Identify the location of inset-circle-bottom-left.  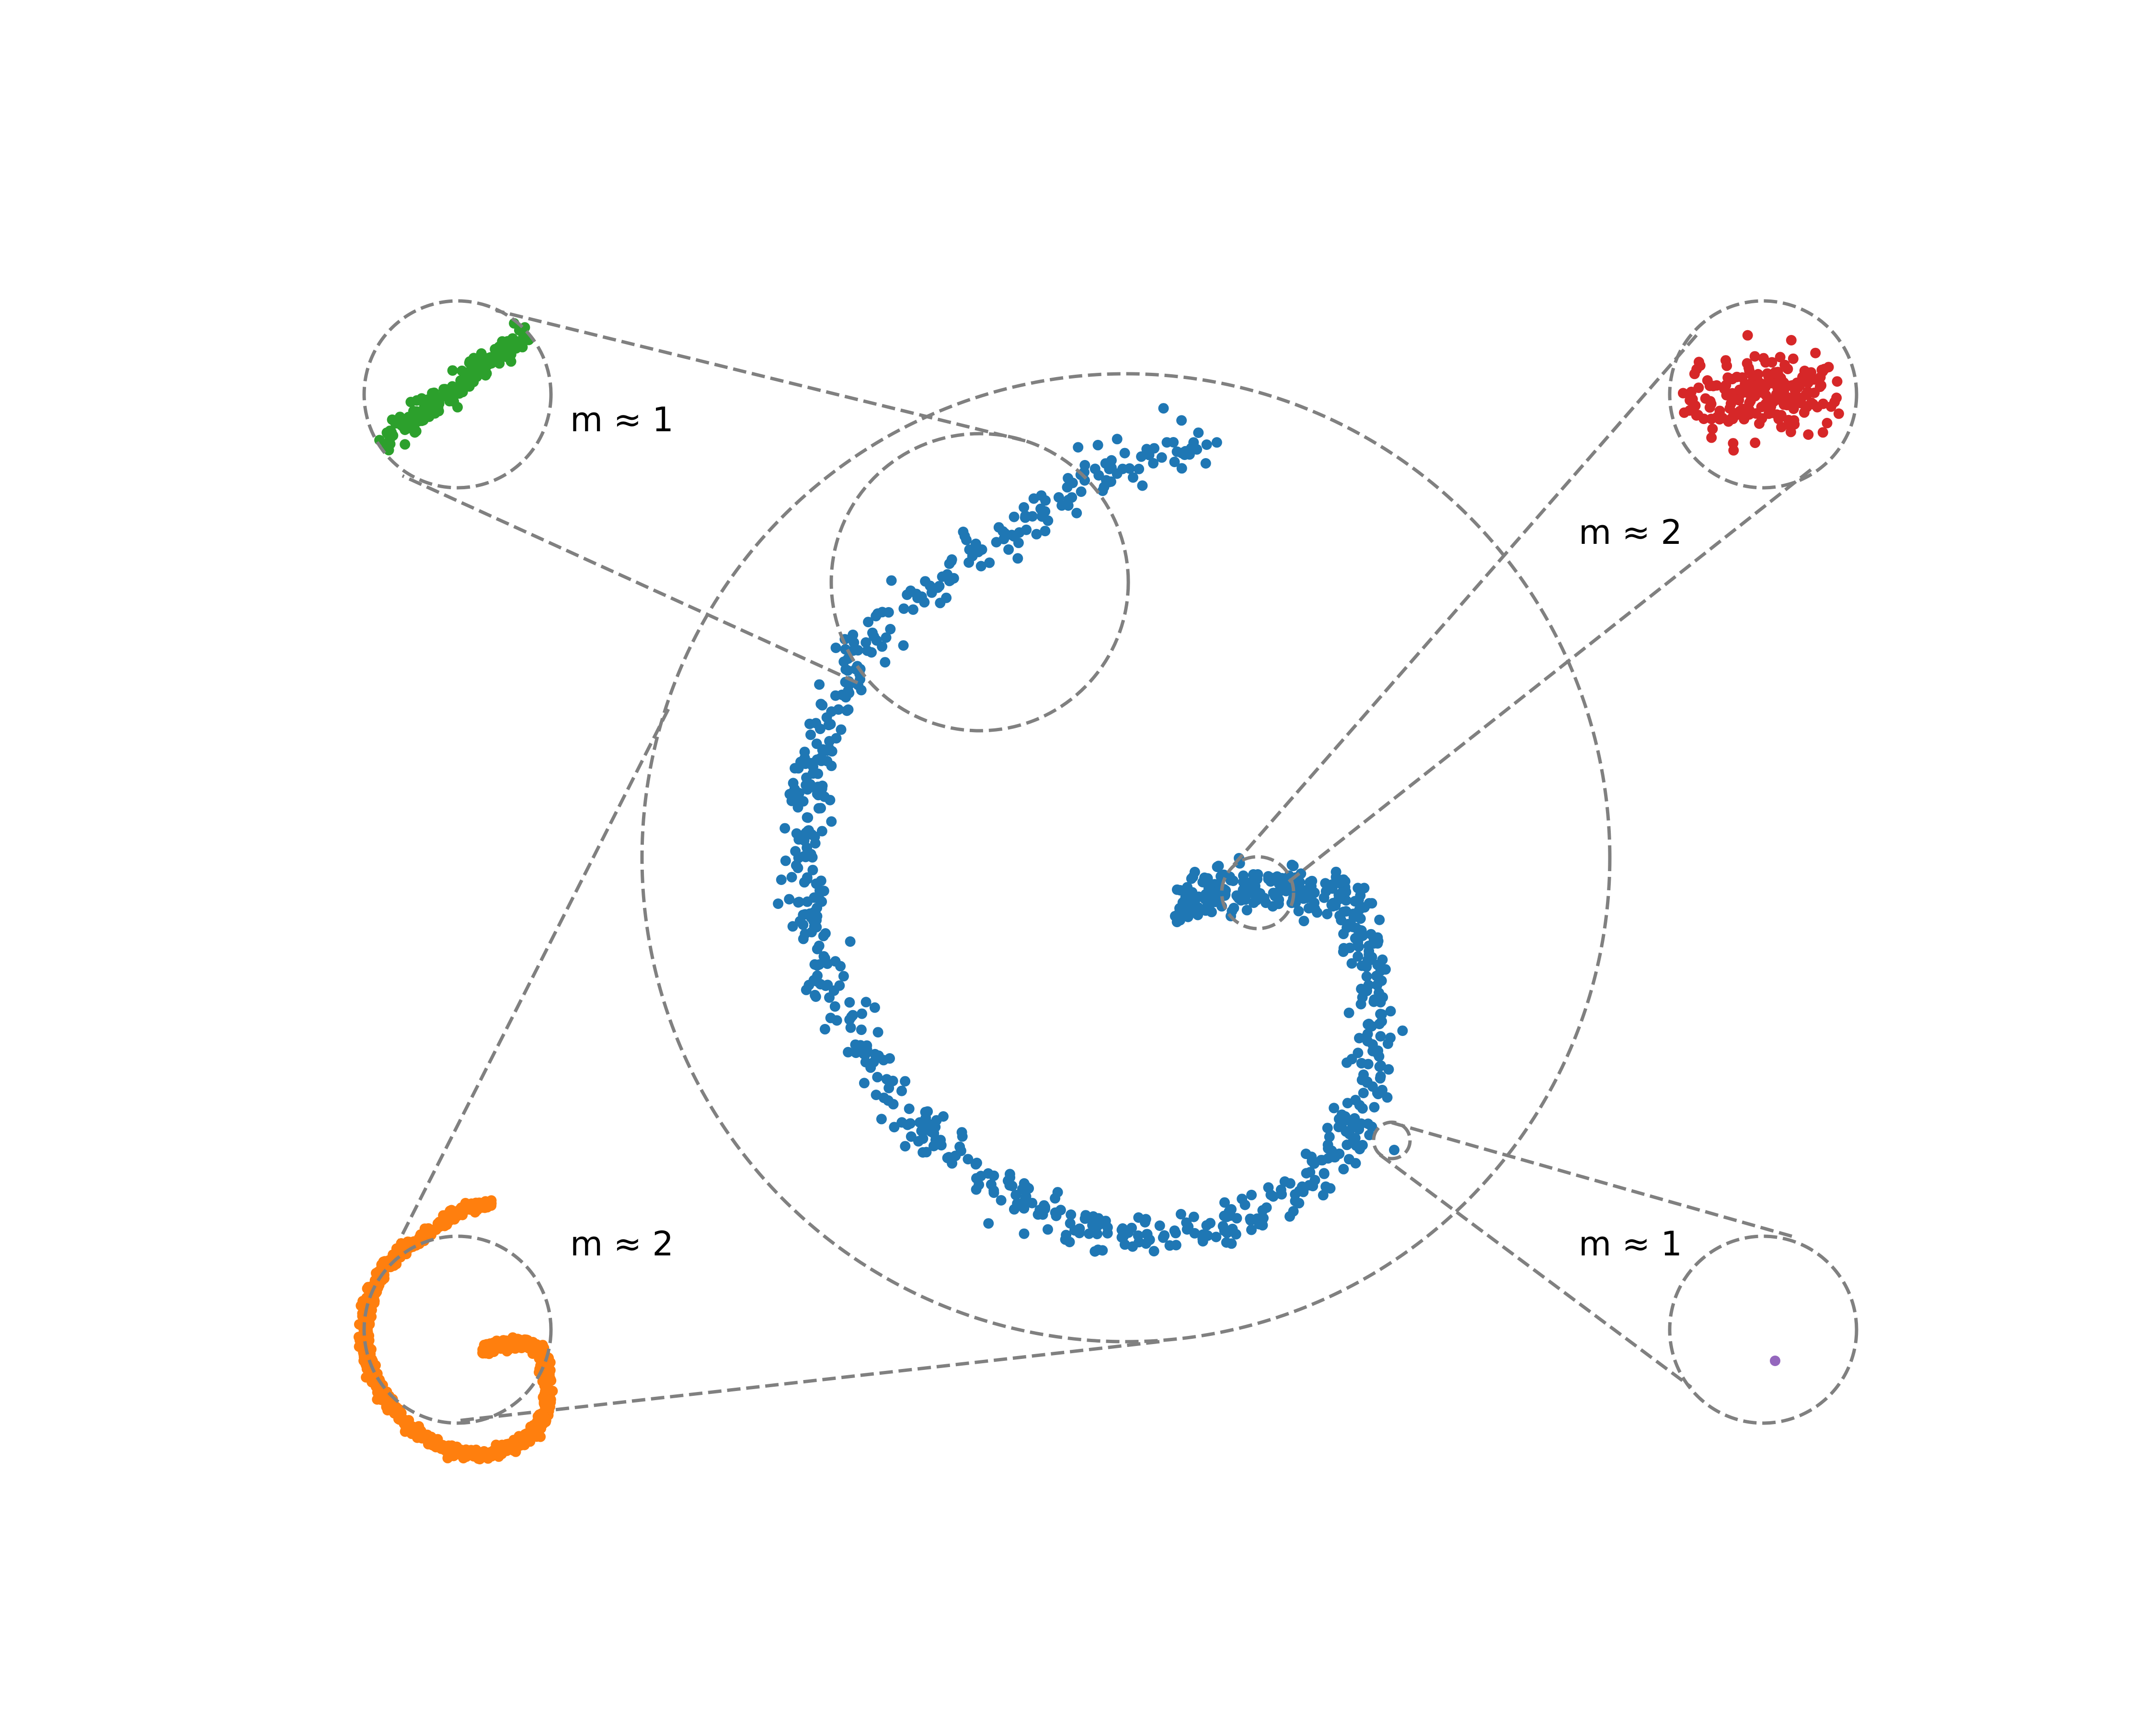
(457, 1329).